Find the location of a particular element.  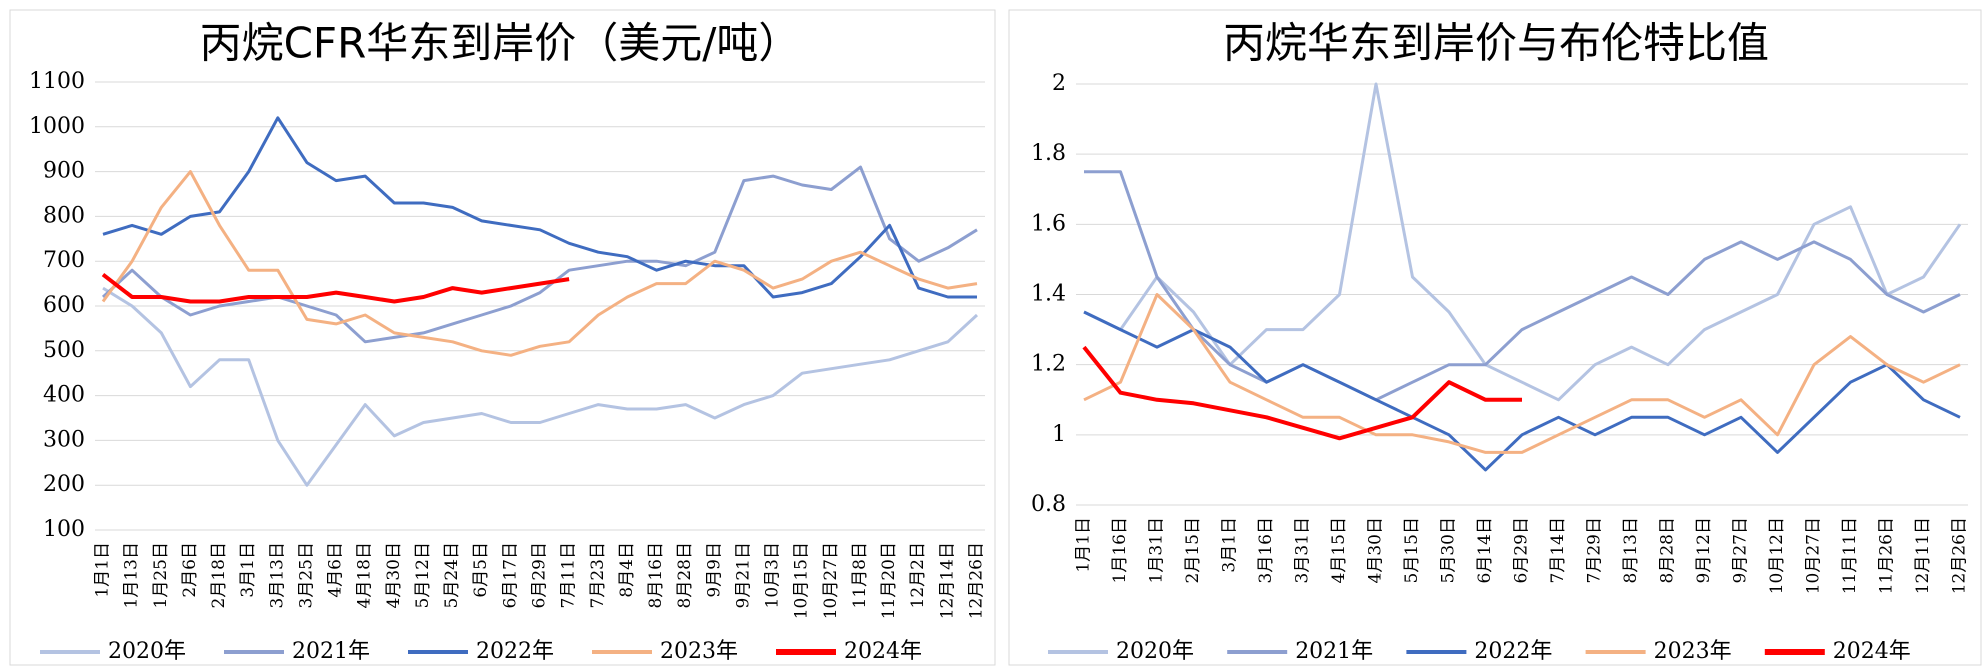

x-tick-label: 5月15日 is located at coordinates (1412, 550).